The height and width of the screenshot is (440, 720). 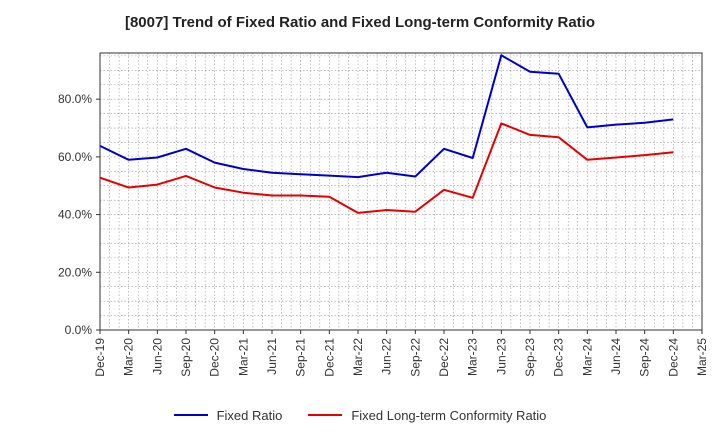 I want to click on x-tick-label: Mar-22, so click(x=358, y=357).